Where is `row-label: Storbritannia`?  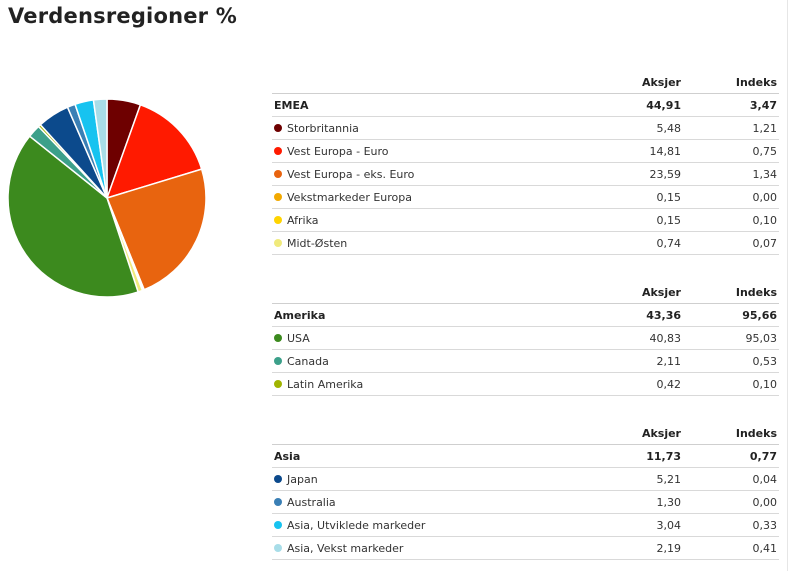 row-label: Storbritannia is located at coordinates (323, 128).